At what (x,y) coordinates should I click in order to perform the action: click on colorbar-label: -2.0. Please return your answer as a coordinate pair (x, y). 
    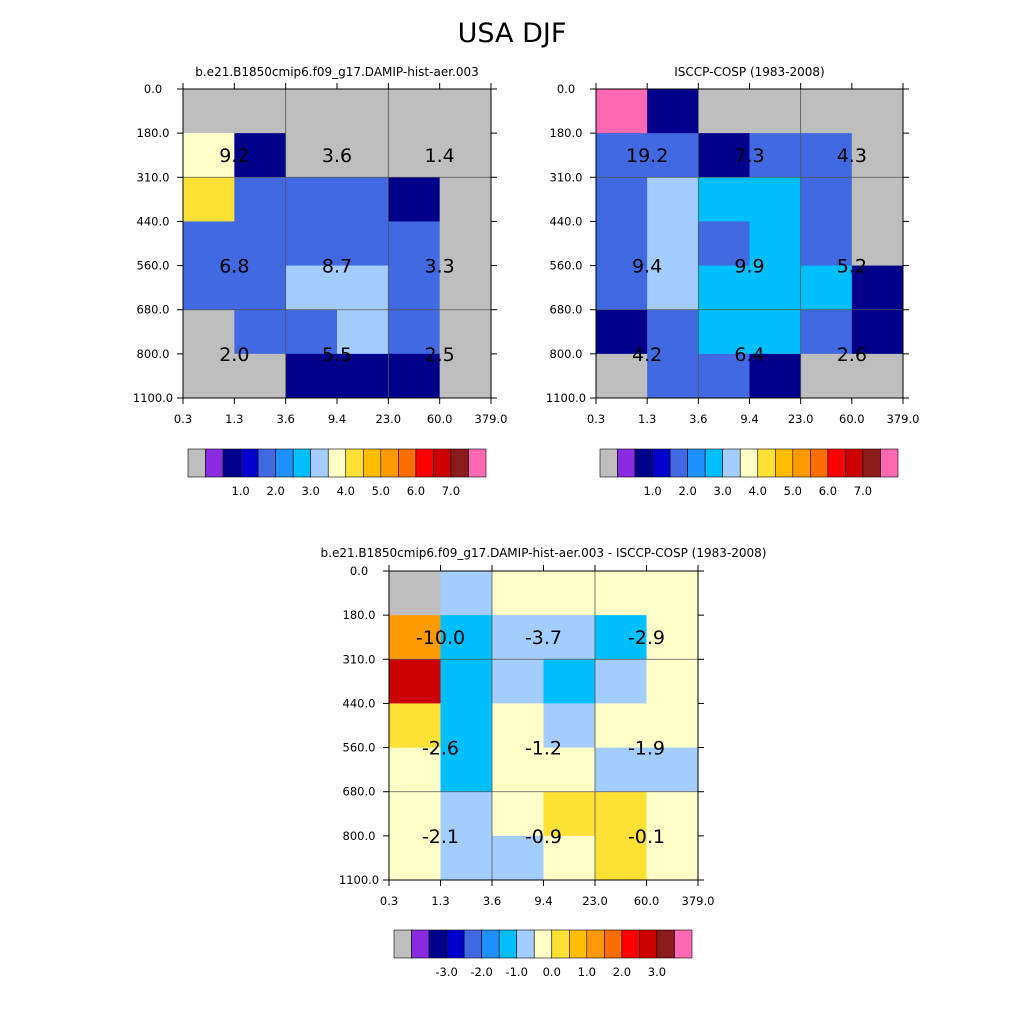
    Looking at the image, I should click on (481, 972).